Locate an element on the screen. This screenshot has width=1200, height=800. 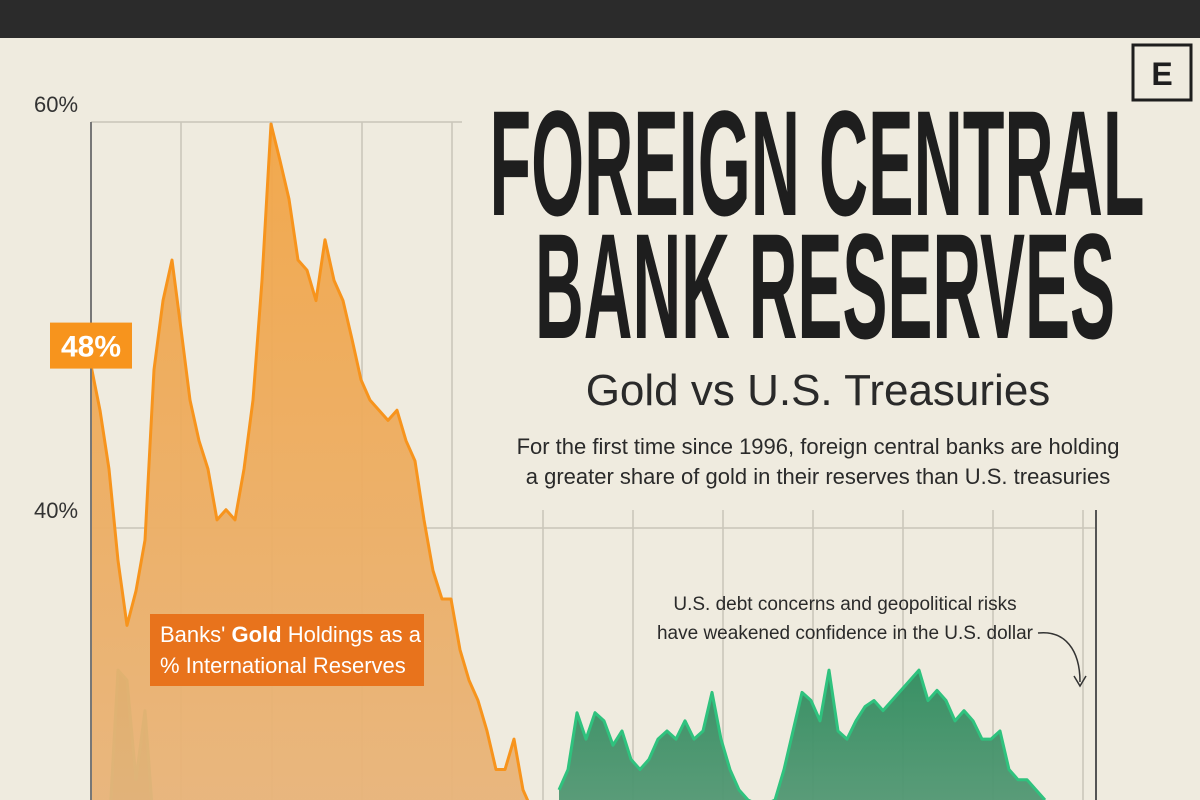
value-label: 48% is located at coordinates (91, 347).